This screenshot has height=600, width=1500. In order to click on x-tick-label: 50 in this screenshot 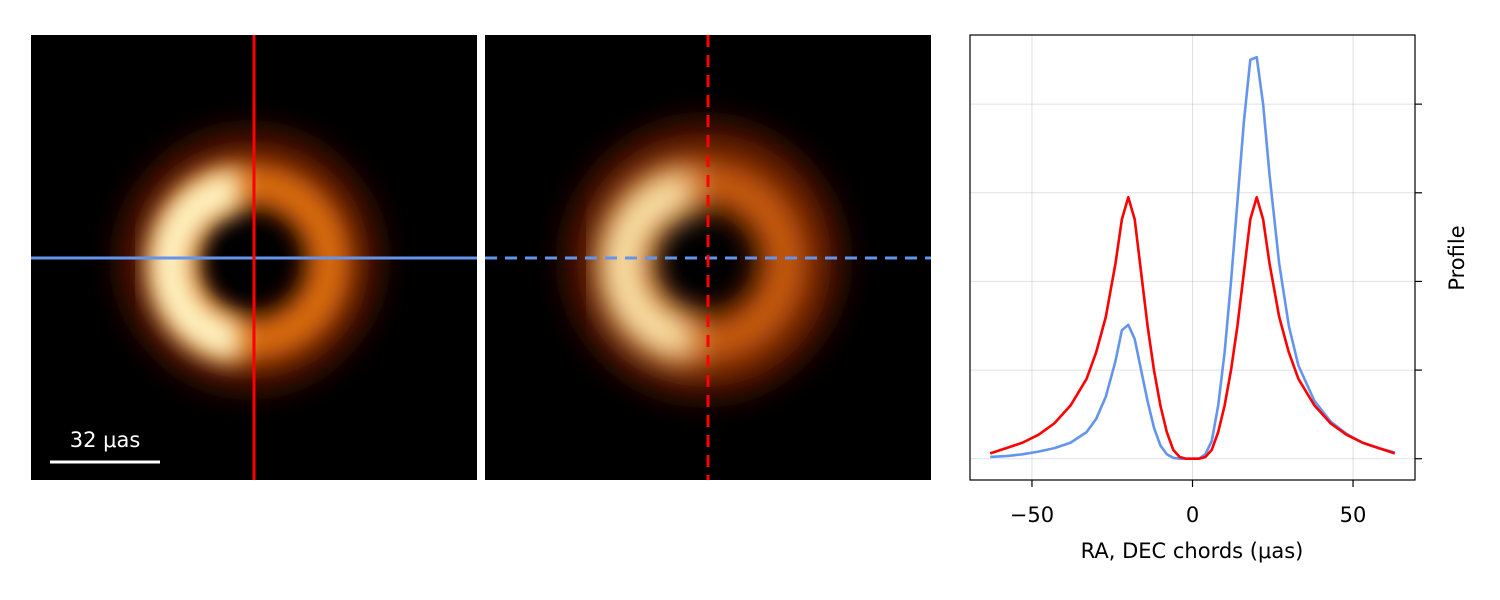, I will do `click(1353, 515)`.